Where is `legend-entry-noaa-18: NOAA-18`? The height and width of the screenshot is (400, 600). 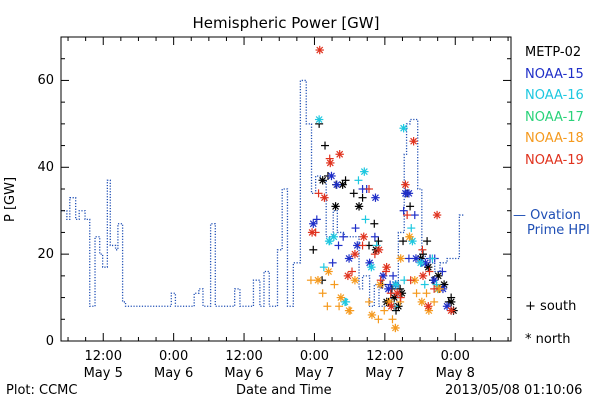
legend-entry-noaa-18: NOAA-18 is located at coordinates (554, 138).